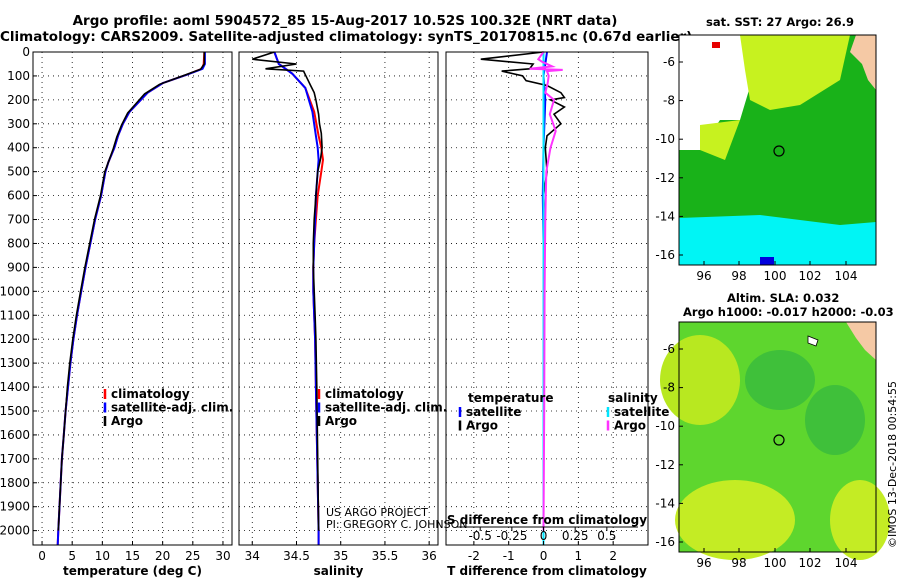 The height and width of the screenshot is (580, 900). I want to click on sla-low-patch, so click(780, 380).